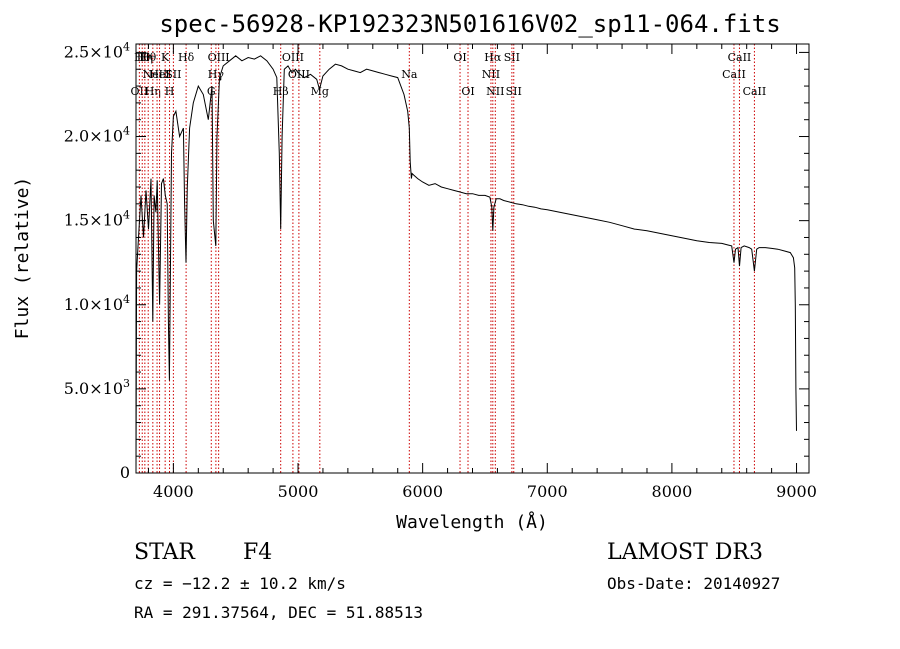 The height and width of the screenshot is (649, 900). I want to click on spectral-line-label: Mg, so click(320, 91).